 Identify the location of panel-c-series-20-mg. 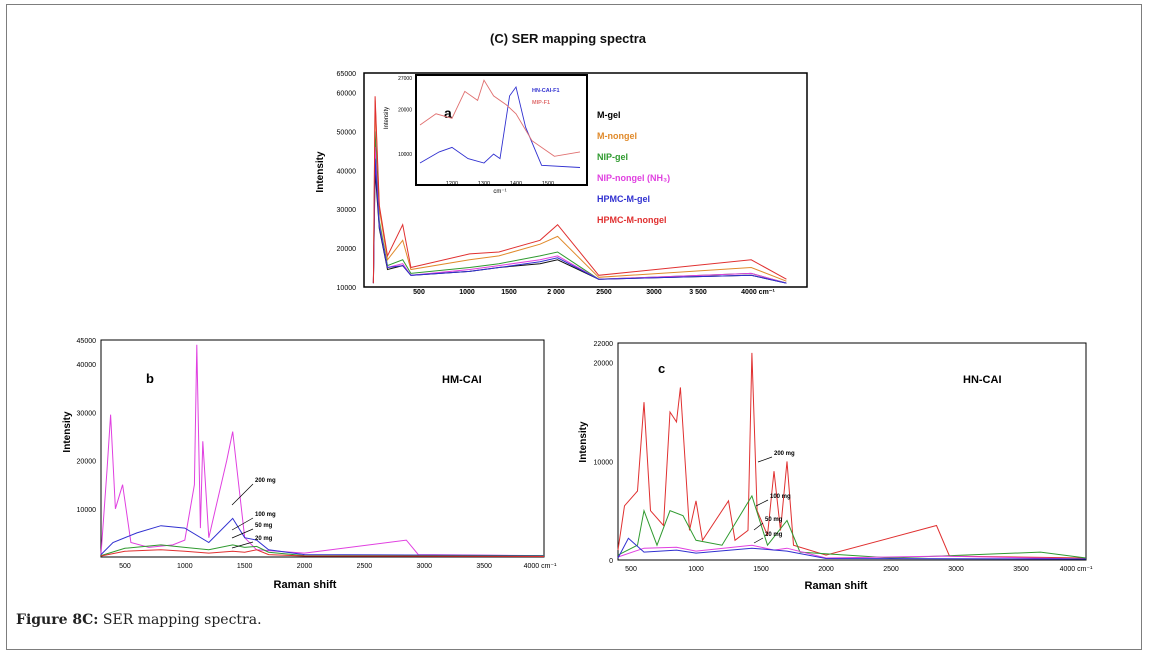
(852, 548).